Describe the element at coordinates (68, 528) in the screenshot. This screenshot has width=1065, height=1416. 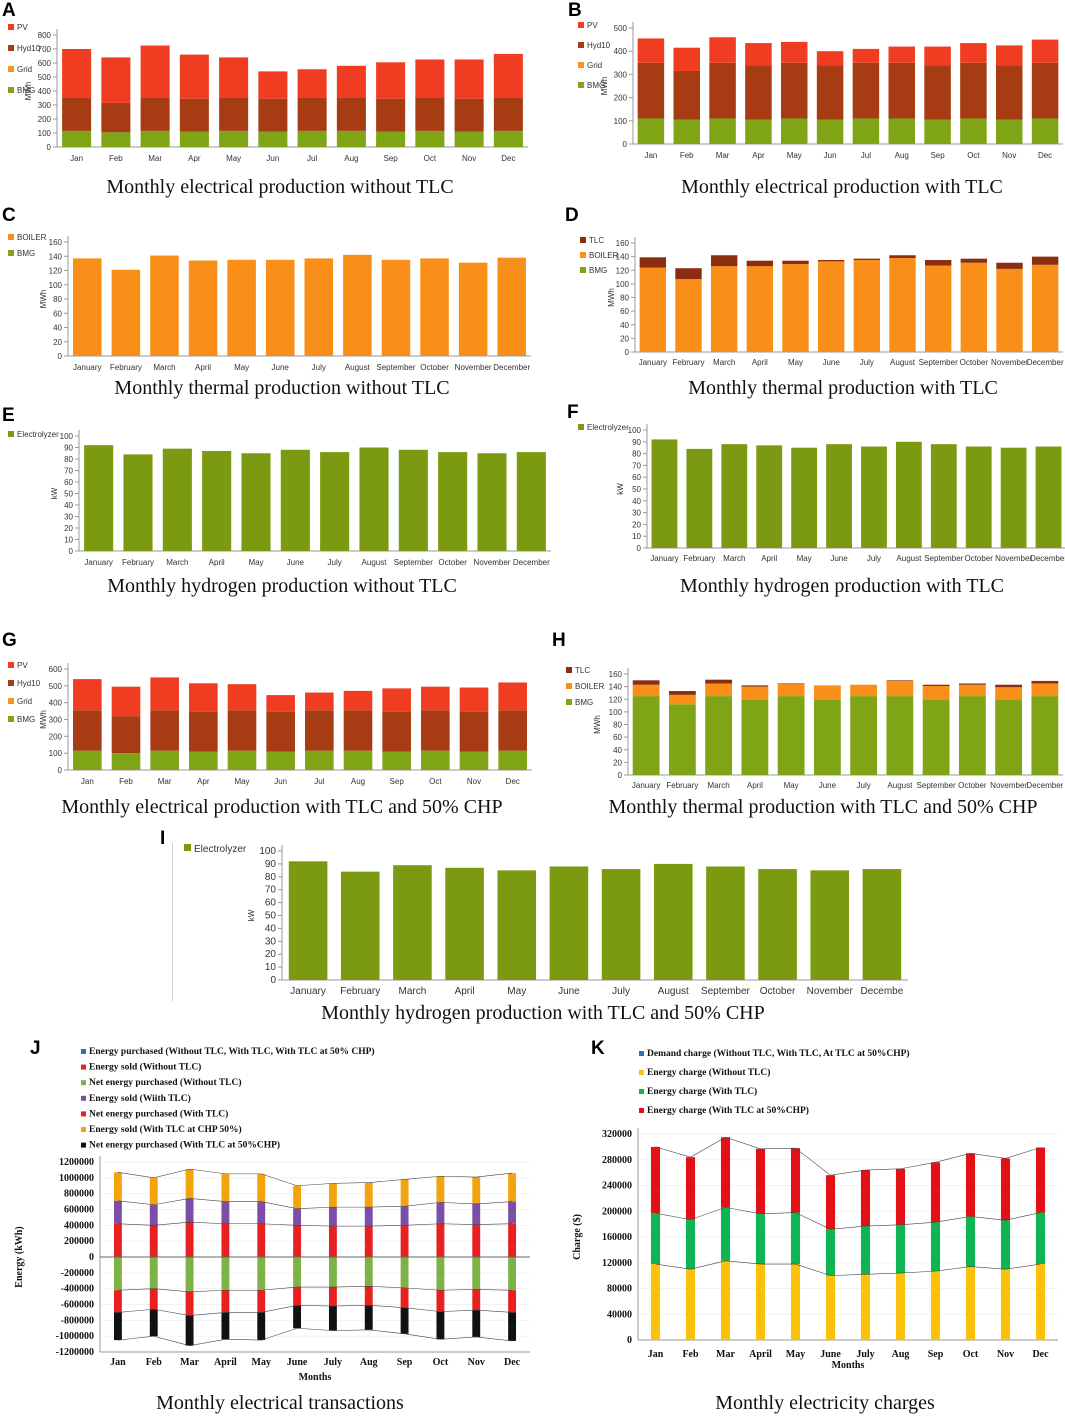
I see `y-tick-label: 20` at that location.